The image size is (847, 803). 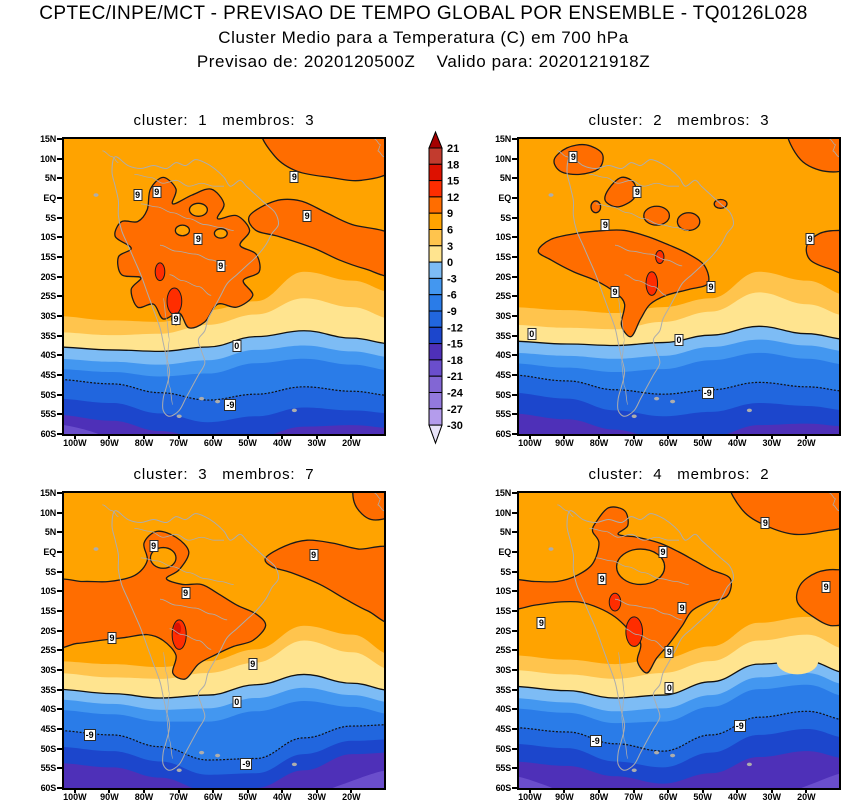 What do you see at coordinates (109, 443) in the screenshot?
I see `x-axis-label: 90W` at bounding box center [109, 443].